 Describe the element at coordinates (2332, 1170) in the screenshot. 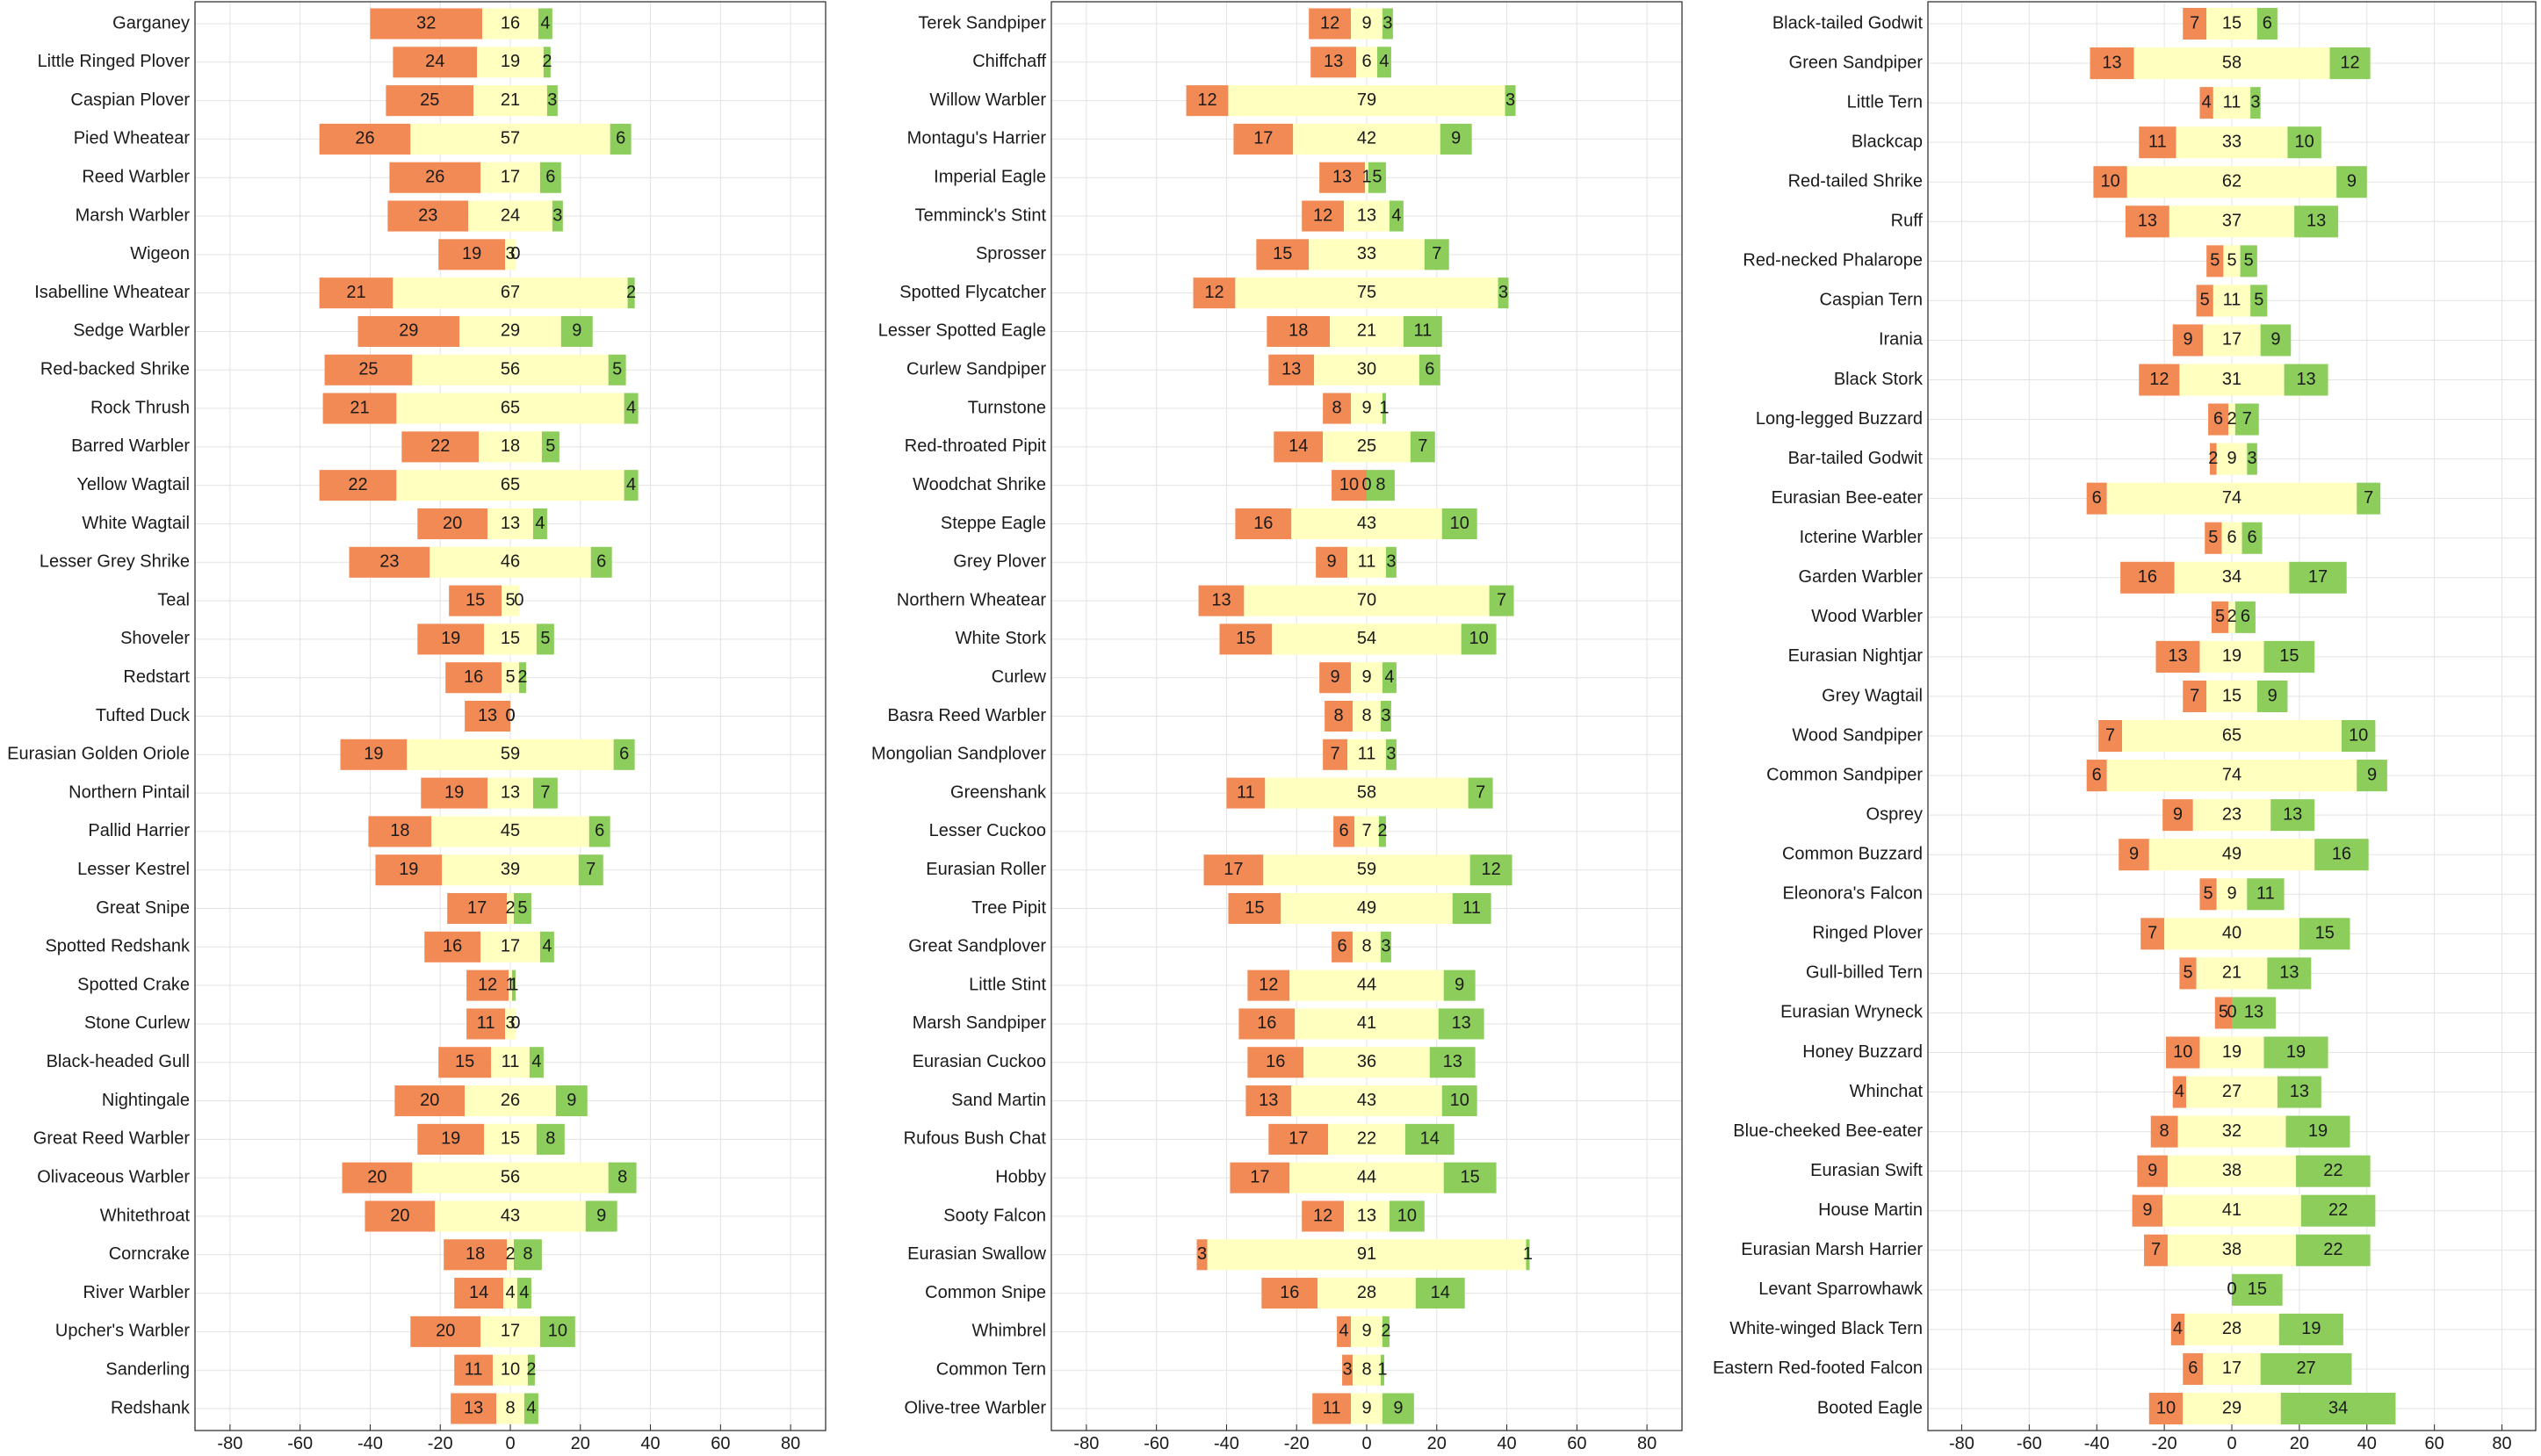

I see `value-label-positive: 22` at that location.